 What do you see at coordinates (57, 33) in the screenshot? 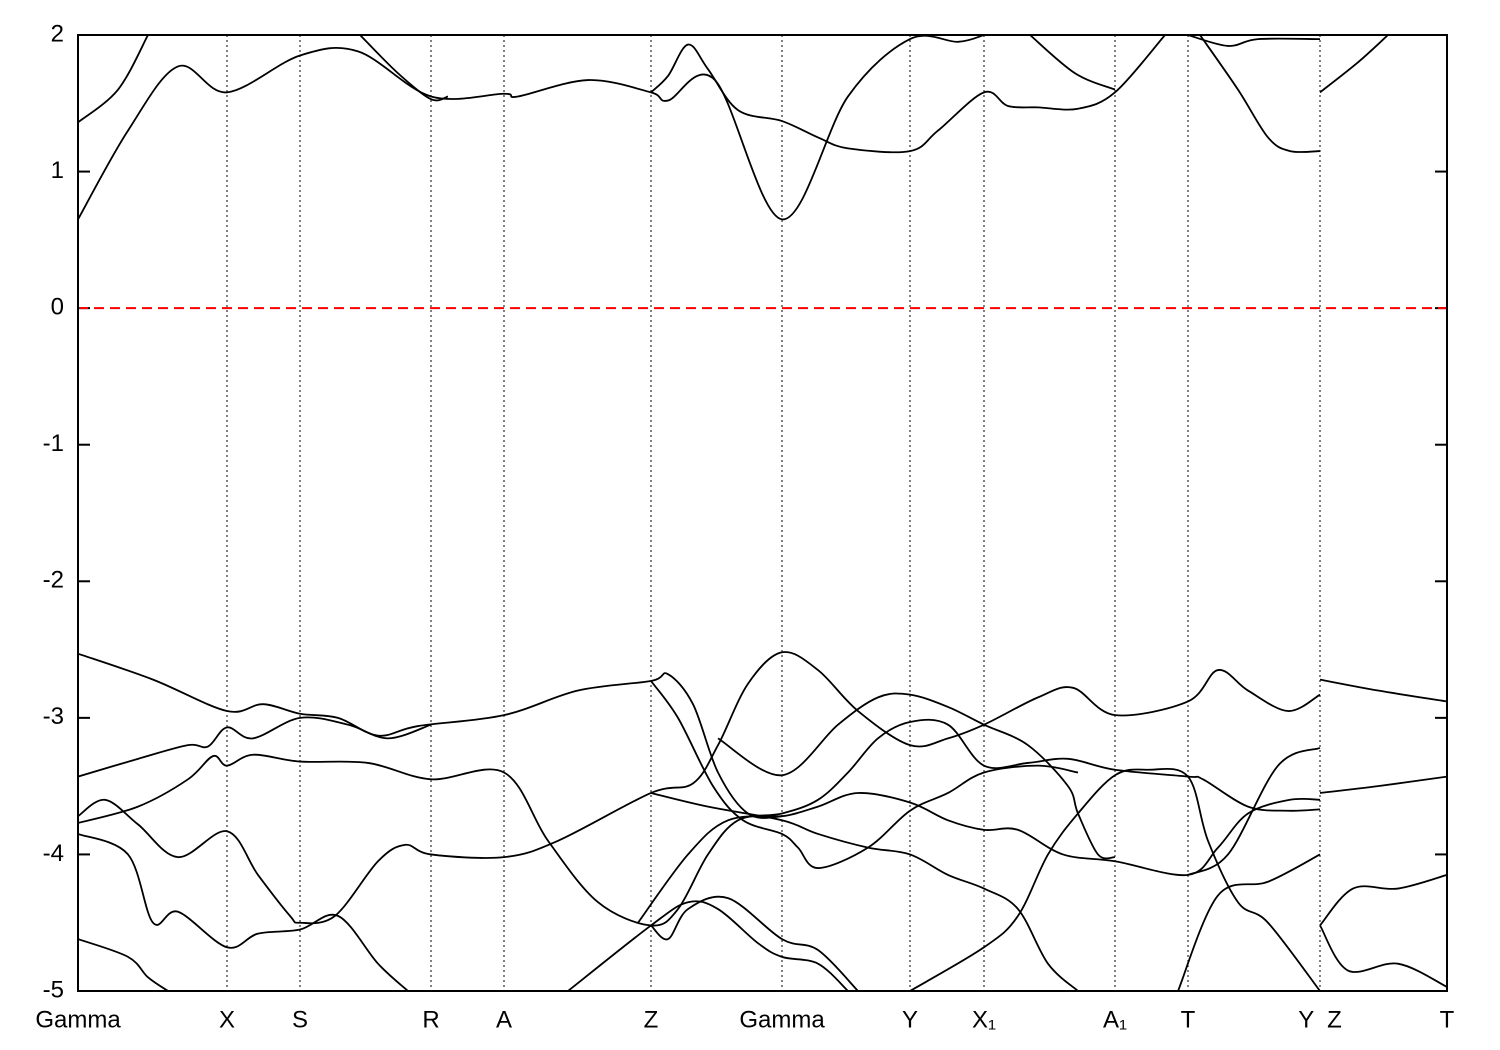
I see `y-tick-label: 2` at bounding box center [57, 33].